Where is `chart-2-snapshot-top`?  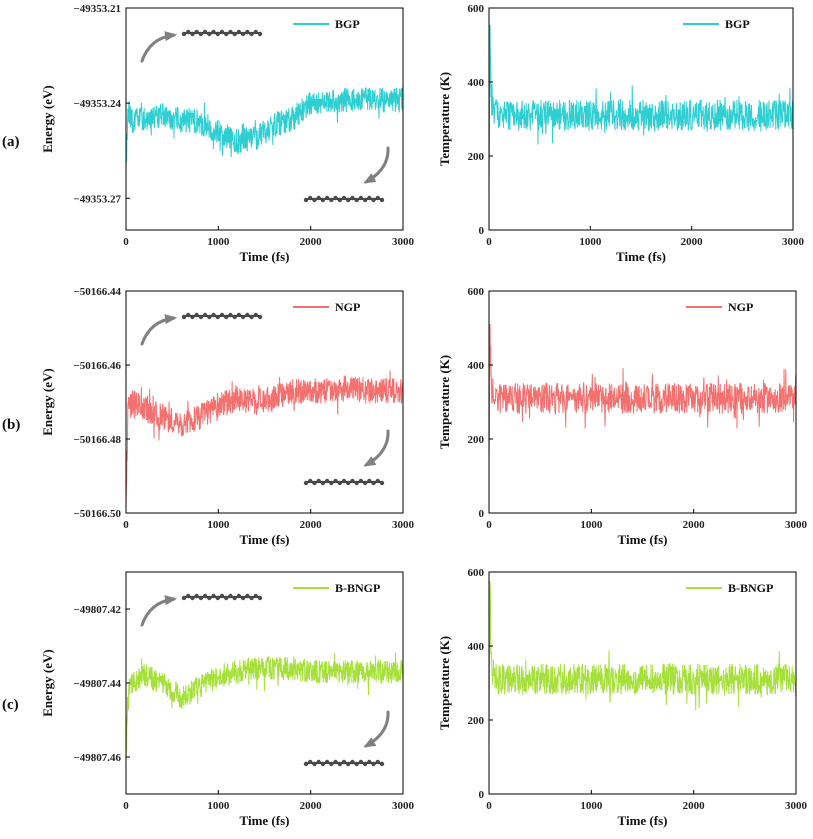 chart-2-snapshot-top is located at coordinates (222, 316).